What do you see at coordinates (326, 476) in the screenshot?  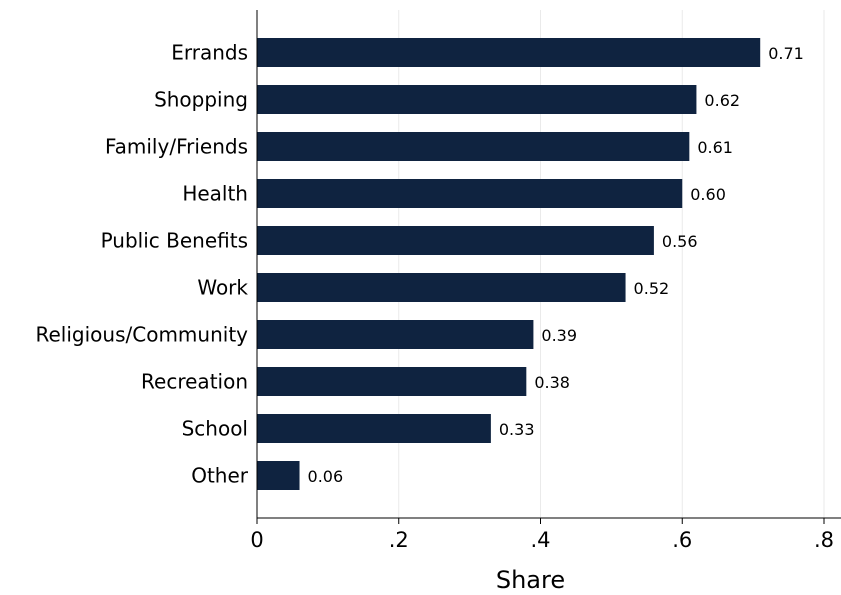 I see `value-label: 0.06` at bounding box center [326, 476].